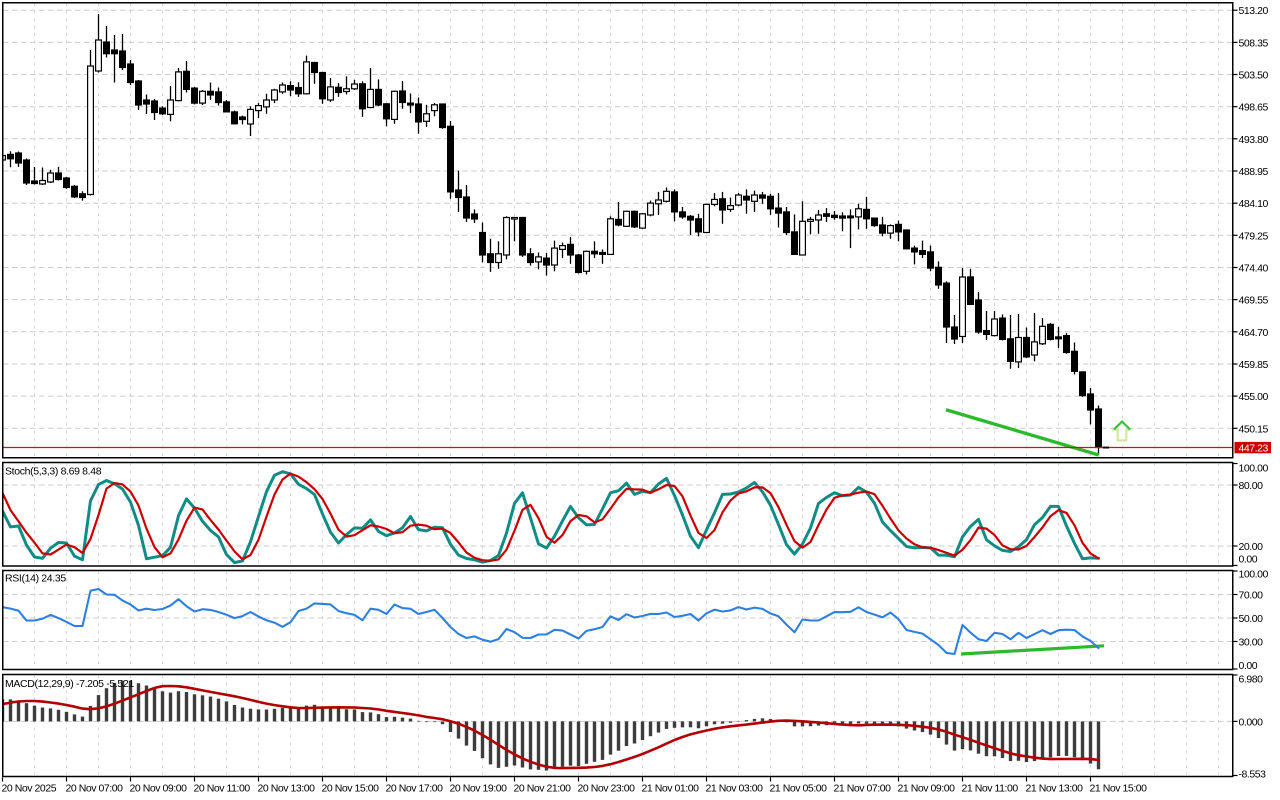 The width and height of the screenshot is (1280, 800). Describe the element at coordinates (1254, 397) in the screenshot. I see `svg-text: 455.00` at that location.